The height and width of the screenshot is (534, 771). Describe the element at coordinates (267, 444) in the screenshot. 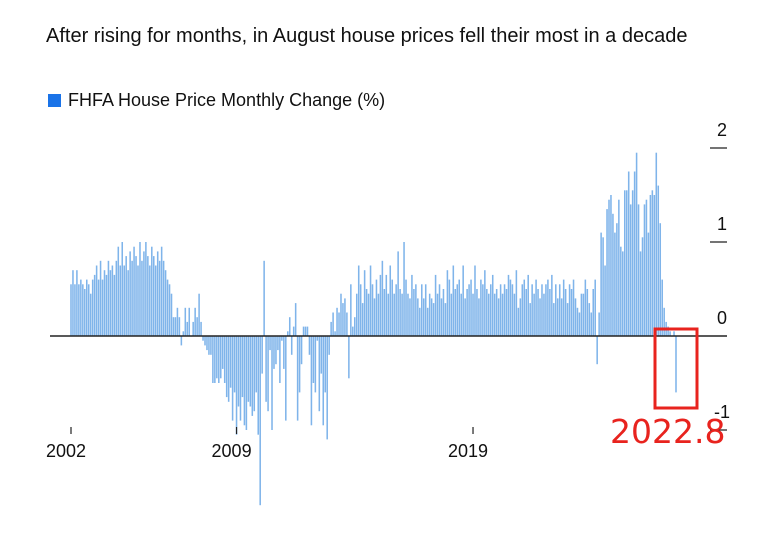

I see `x-axis: 2002 2009 2019` at that location.